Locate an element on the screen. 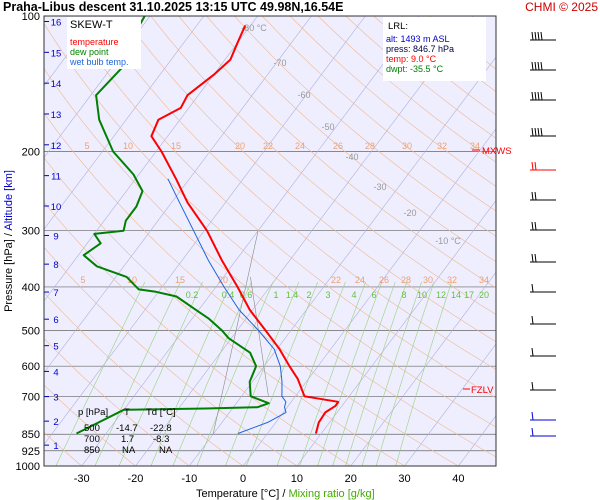 The width and height of the screenshot is (600, 500). mixing-ratio-label: 0.2 is located at coordinates (192, 295).